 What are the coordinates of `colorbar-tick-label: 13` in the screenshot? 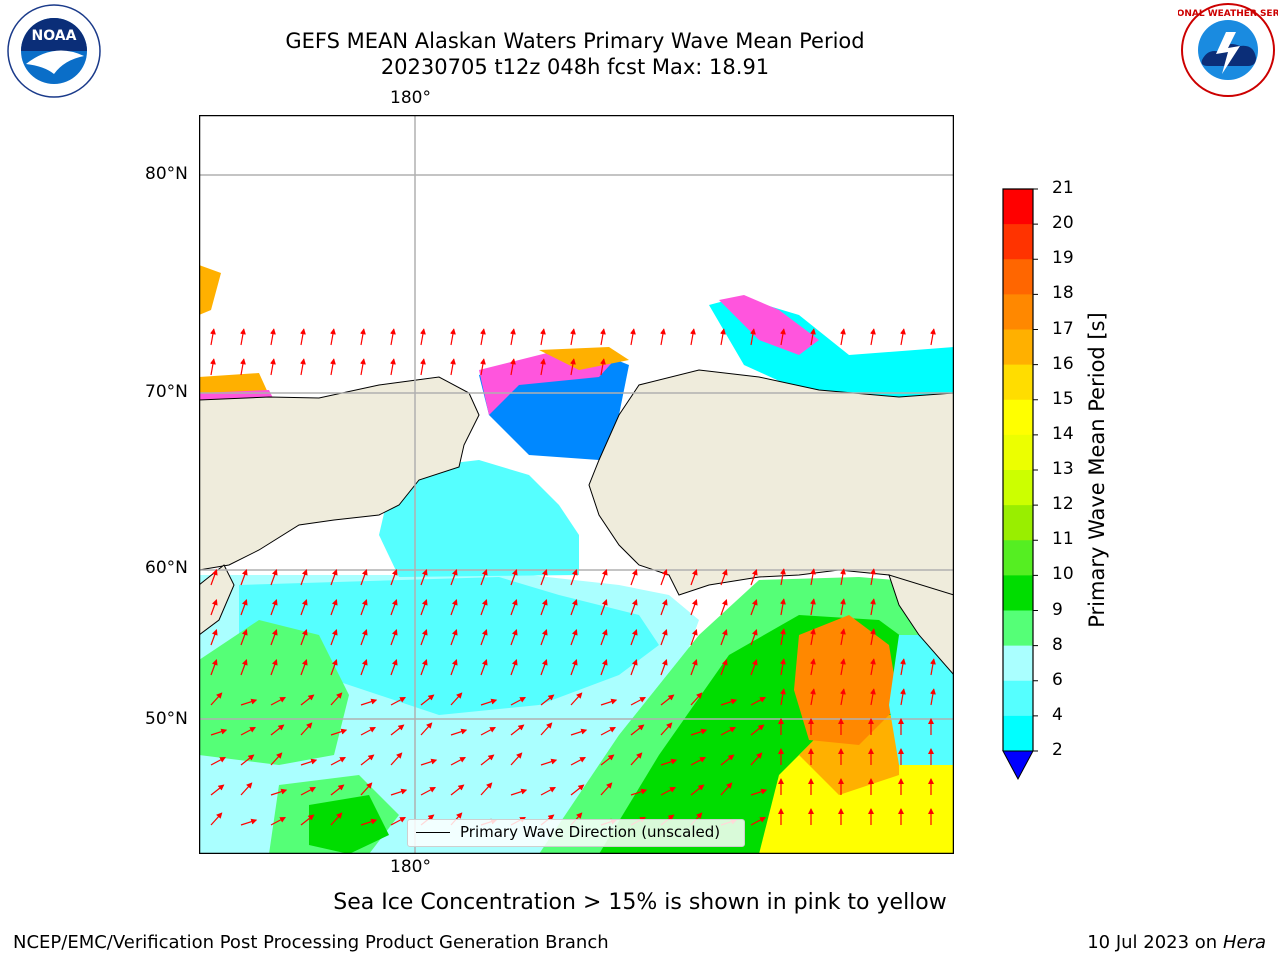 It's located at (1063, 469).